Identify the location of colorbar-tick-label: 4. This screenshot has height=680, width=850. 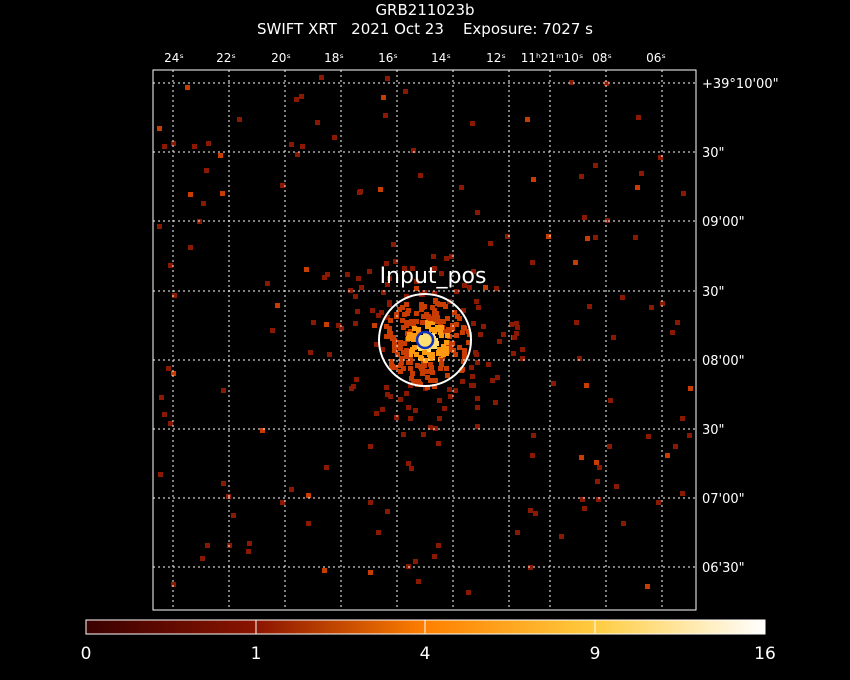
(425, 654).